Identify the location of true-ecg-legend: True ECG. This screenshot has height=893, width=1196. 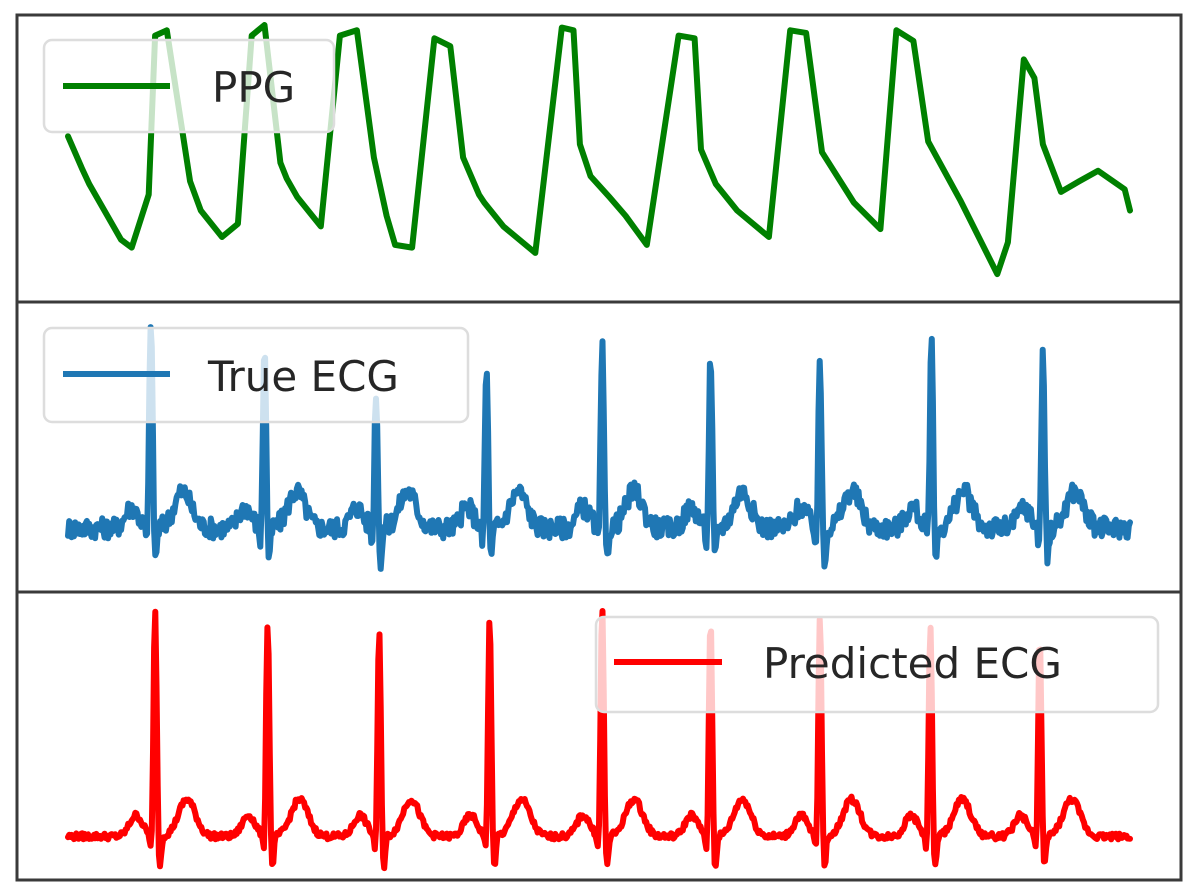
(256, 375).